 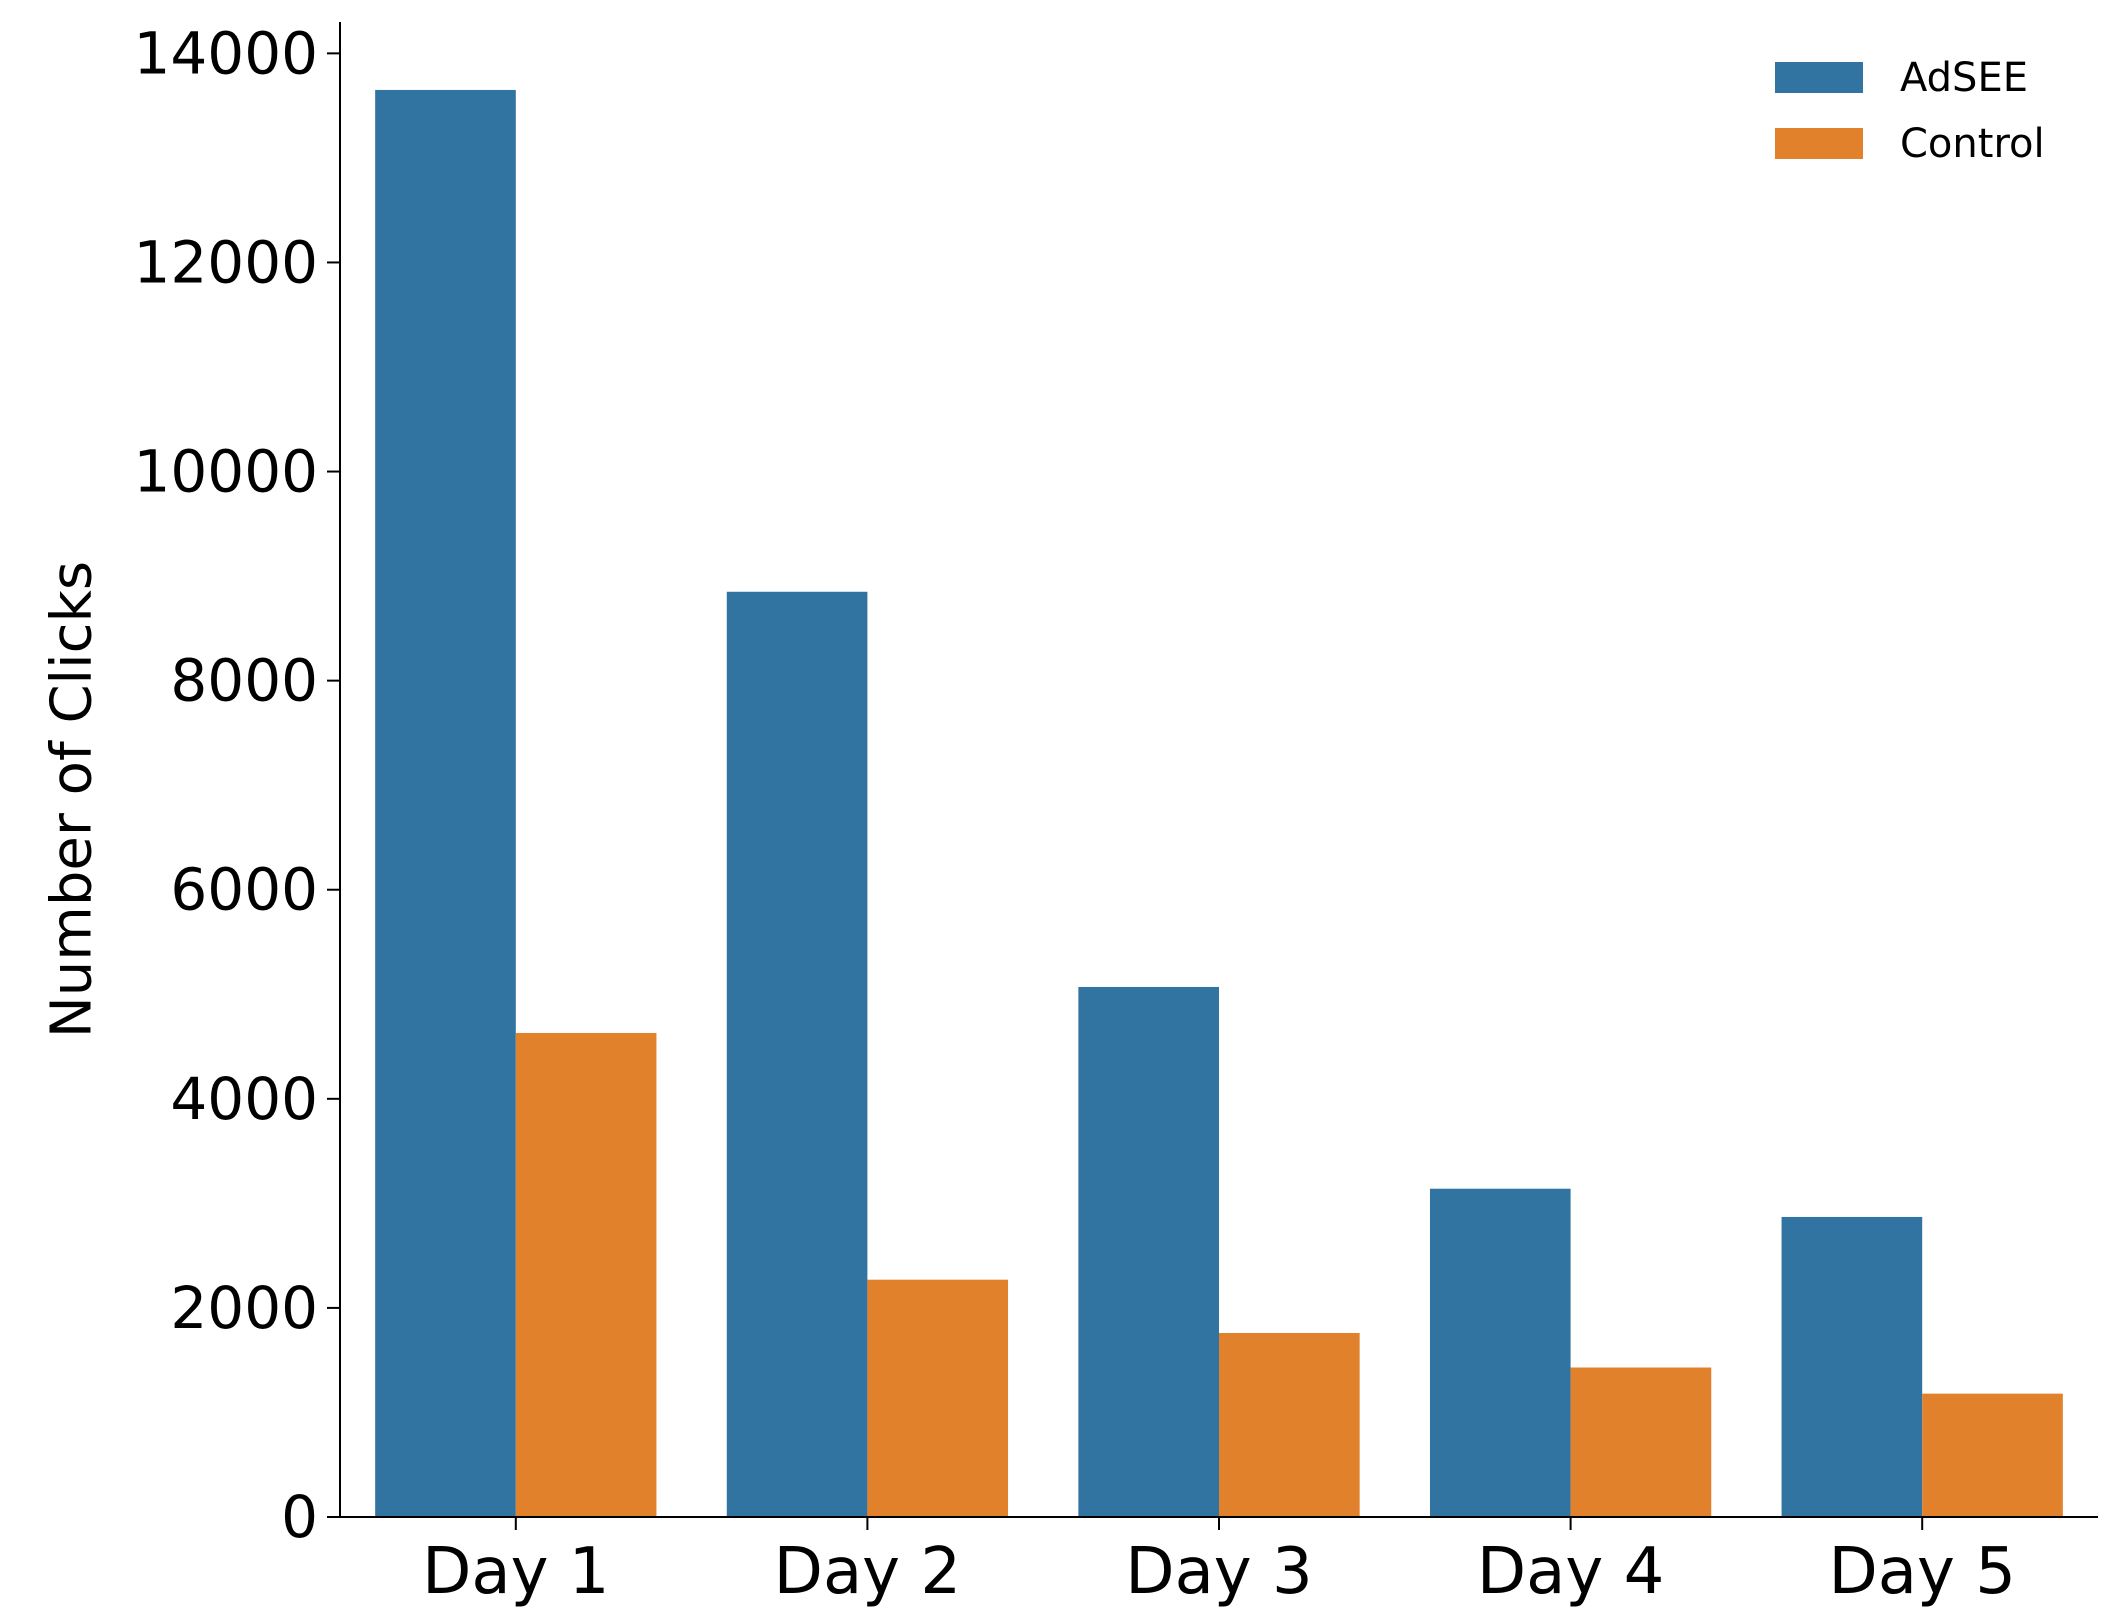 I want to click on x-ticks: Day 1 Day 2 Day 3 Day 4 Day 5, so click(x=1219, y=1563).